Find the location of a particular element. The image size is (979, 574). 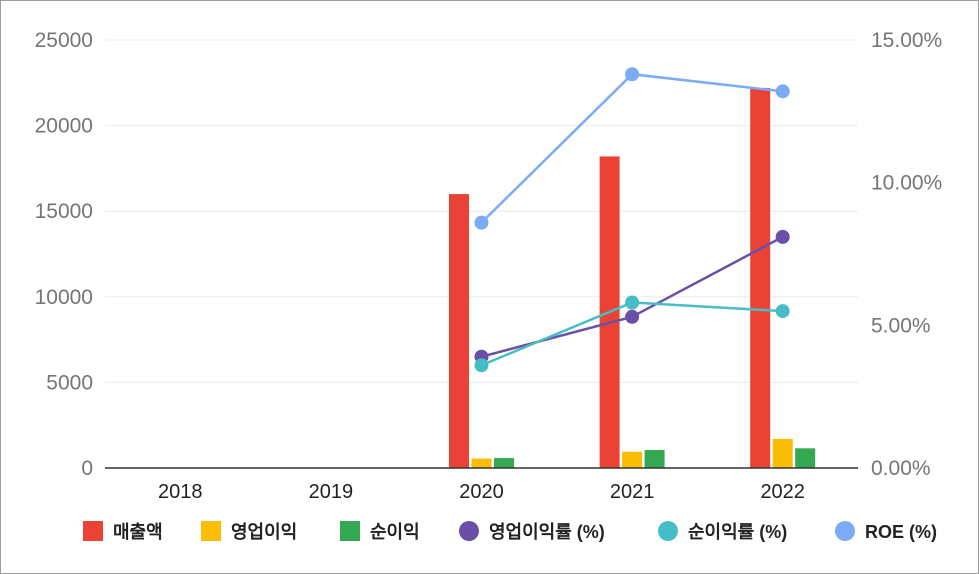

y-left-tick-label: 10000 is located at coordinates (64, 297).